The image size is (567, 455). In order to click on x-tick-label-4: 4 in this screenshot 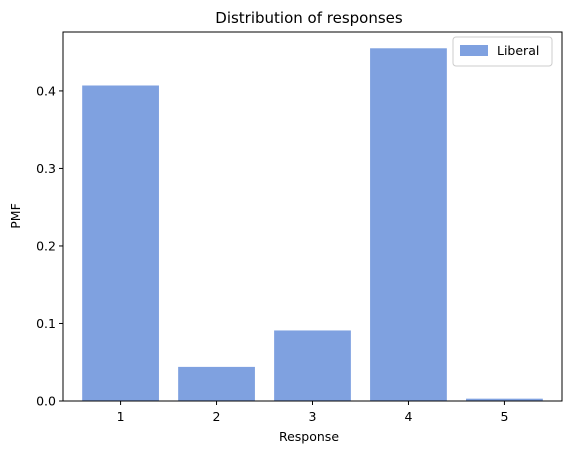, I will do `click(408, 416)`.